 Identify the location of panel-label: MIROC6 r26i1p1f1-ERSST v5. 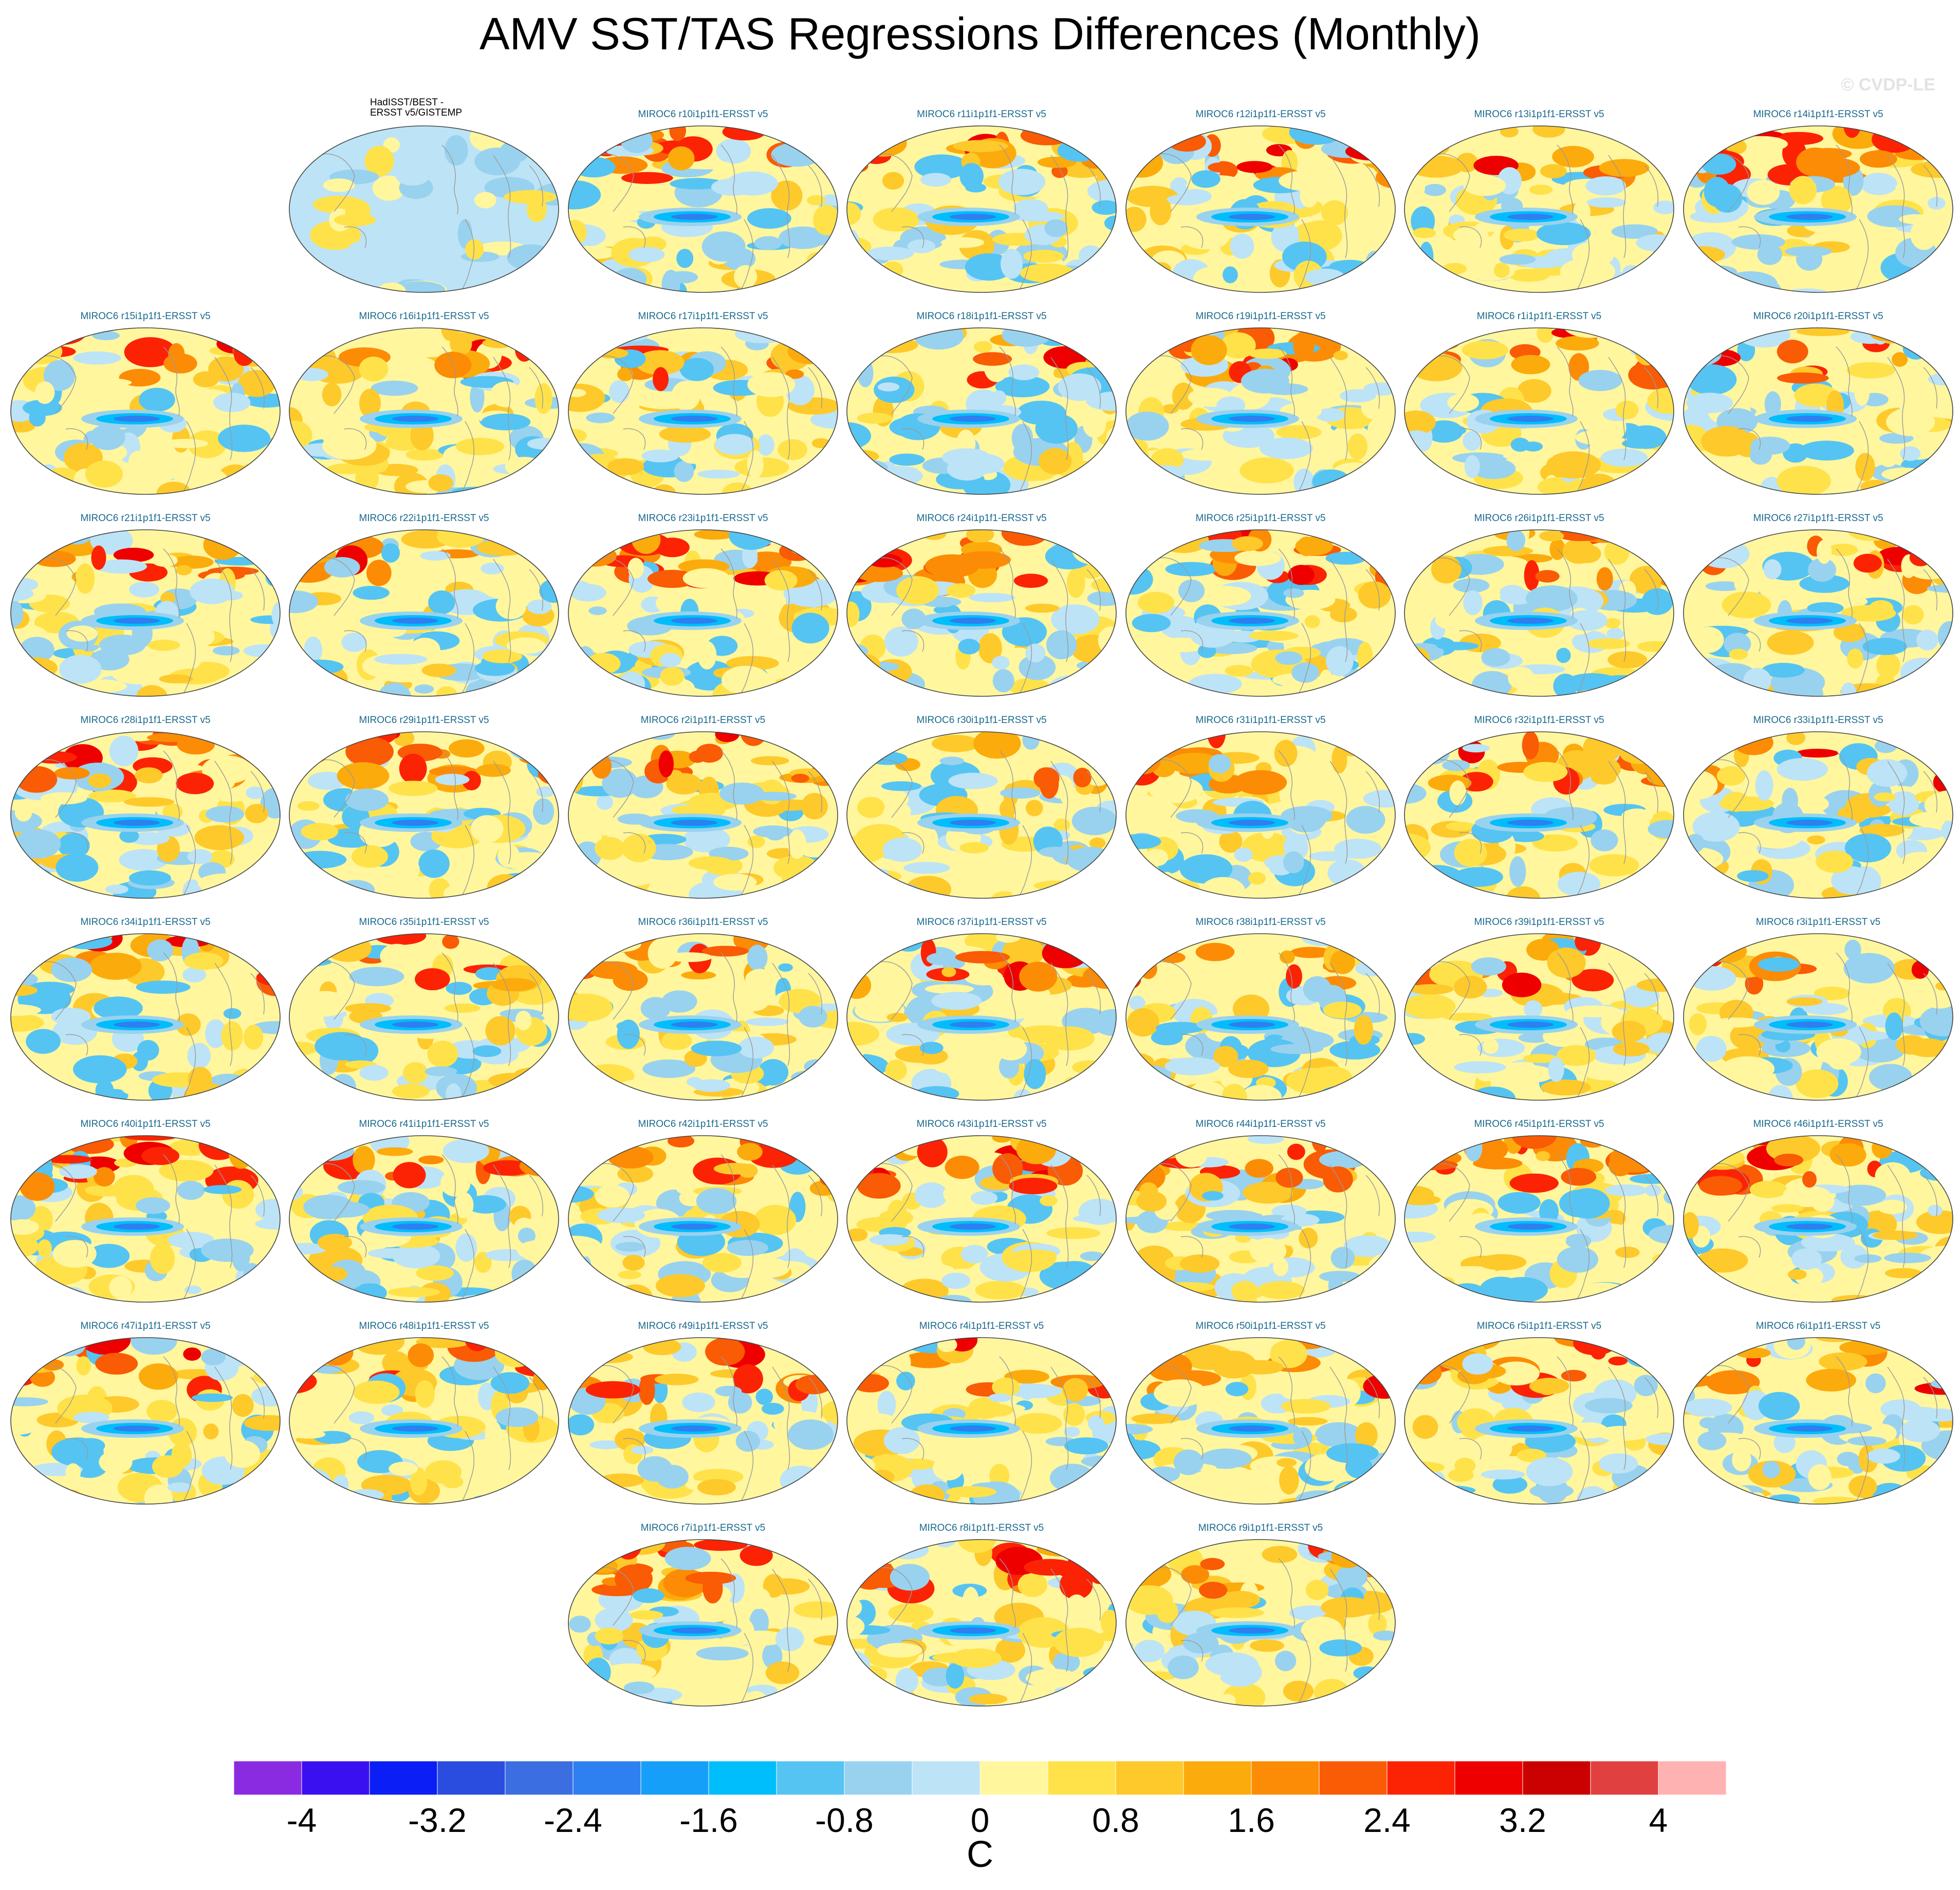
(1539, 518).